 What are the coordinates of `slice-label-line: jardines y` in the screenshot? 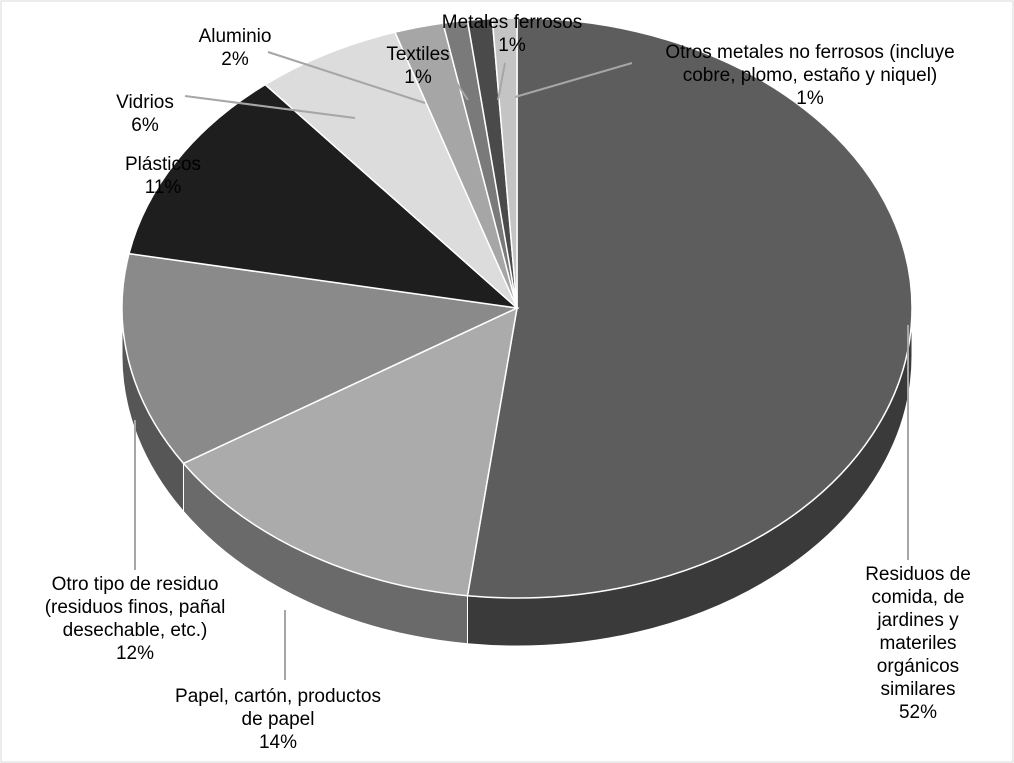 It's located at (917, 620).